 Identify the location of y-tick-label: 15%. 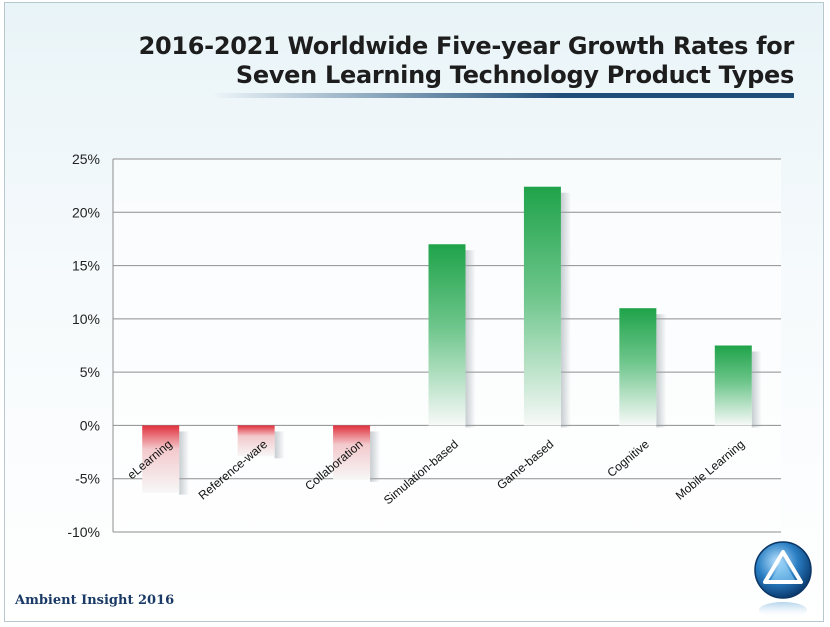
(86, 266).